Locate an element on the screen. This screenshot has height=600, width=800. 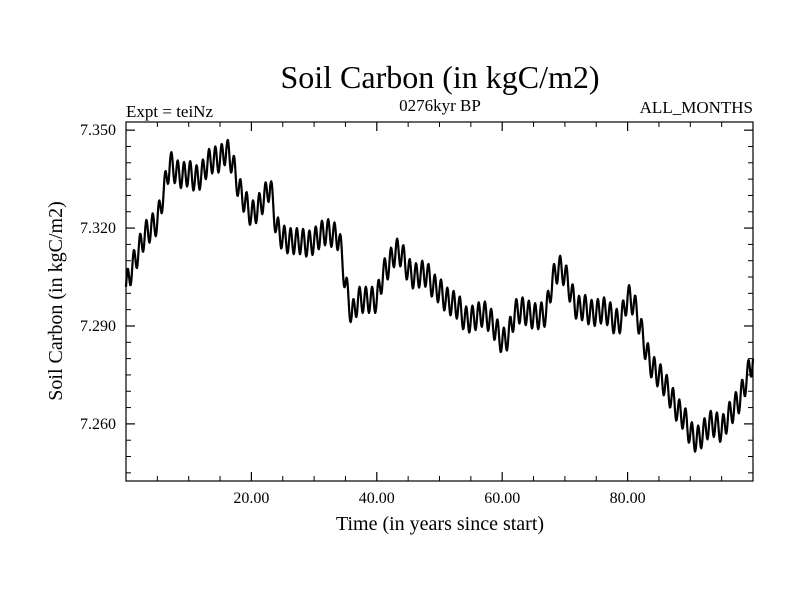
chart-title: Soil Carbon (in kgC/m2) is located at coordinates (439, 77).